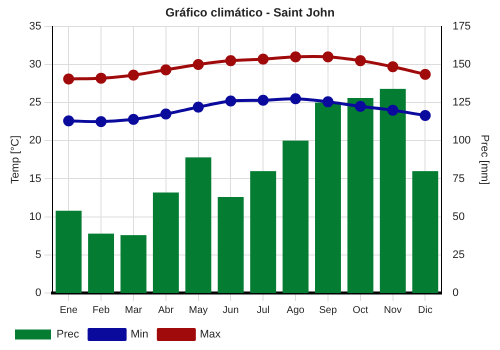  What do you see at coordinates (35, 64) in the screenshot?
I see `y-tick-label: 30` at bounding box center [35, 64].